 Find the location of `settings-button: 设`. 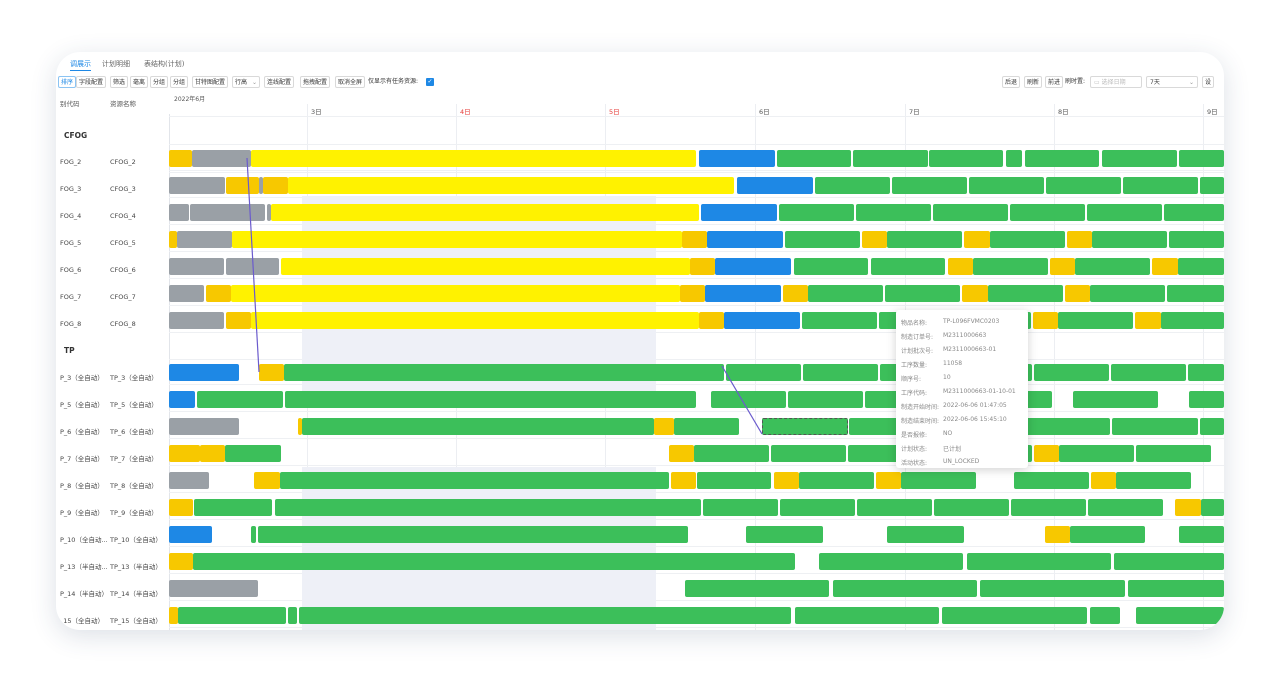

settings-button: 设 is located at coordinates (1208, 82).